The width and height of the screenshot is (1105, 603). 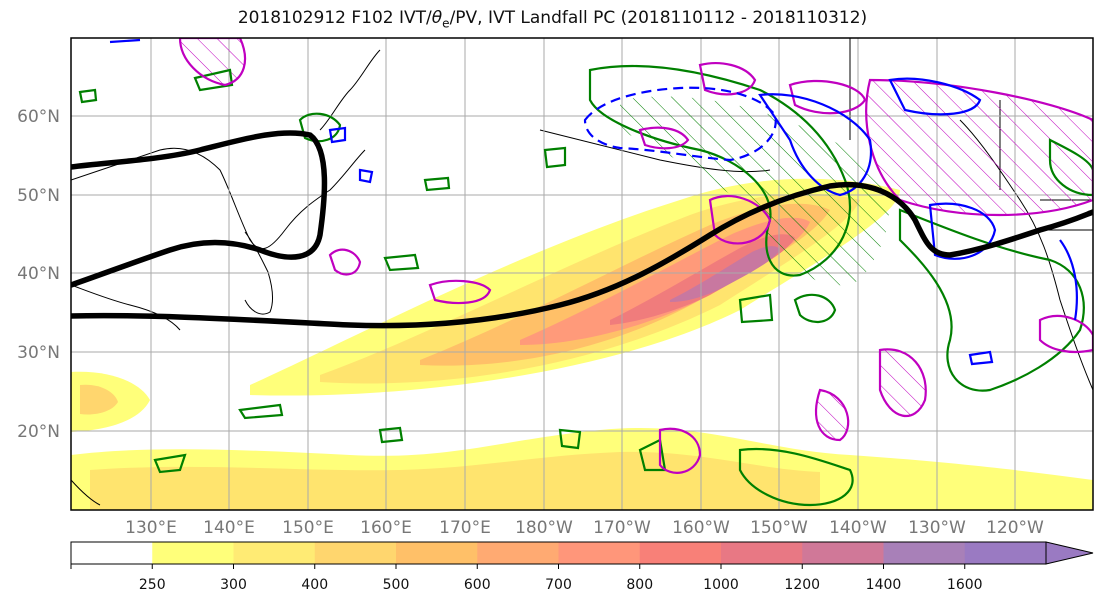 I want to click on lon-label-140e: 140°E, so click(x=229, y=528).